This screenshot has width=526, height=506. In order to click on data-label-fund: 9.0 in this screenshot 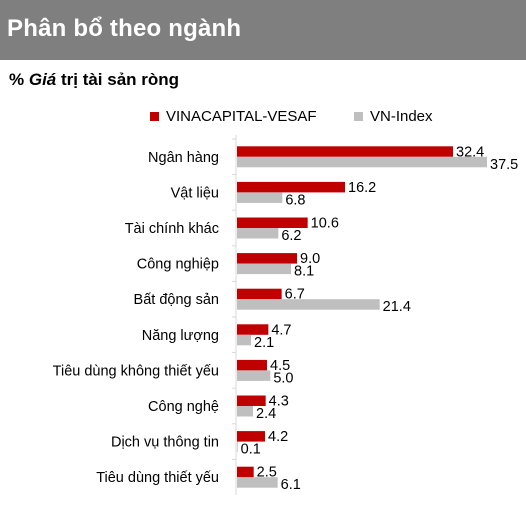, I will do `click(310, 259)`.